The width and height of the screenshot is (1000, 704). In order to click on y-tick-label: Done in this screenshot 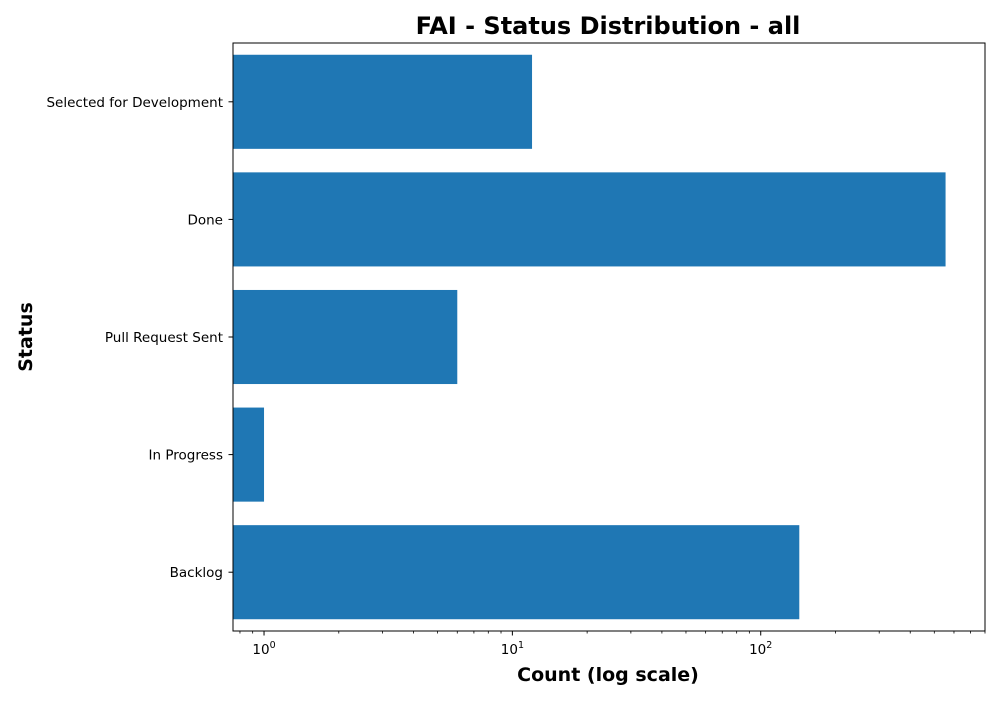, I will do `click(205, 220)`.